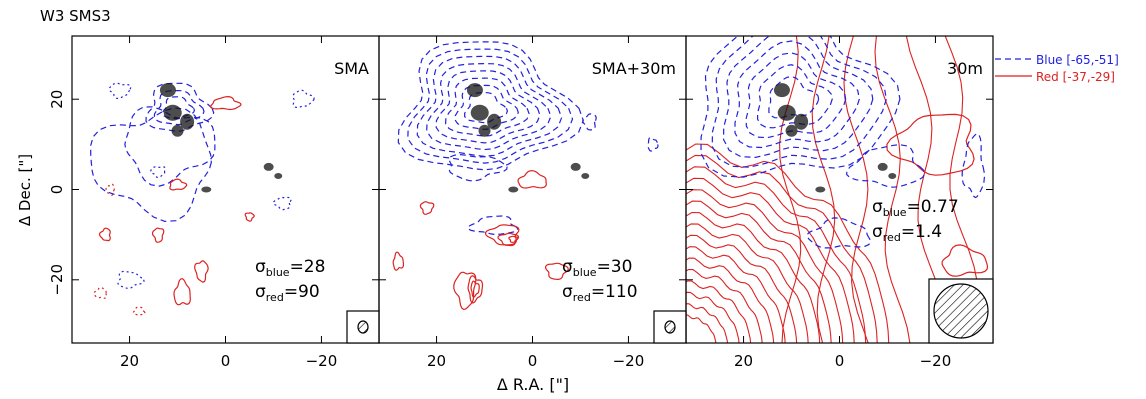  I want to click on y-tick-label: 20, so click(57, 99).